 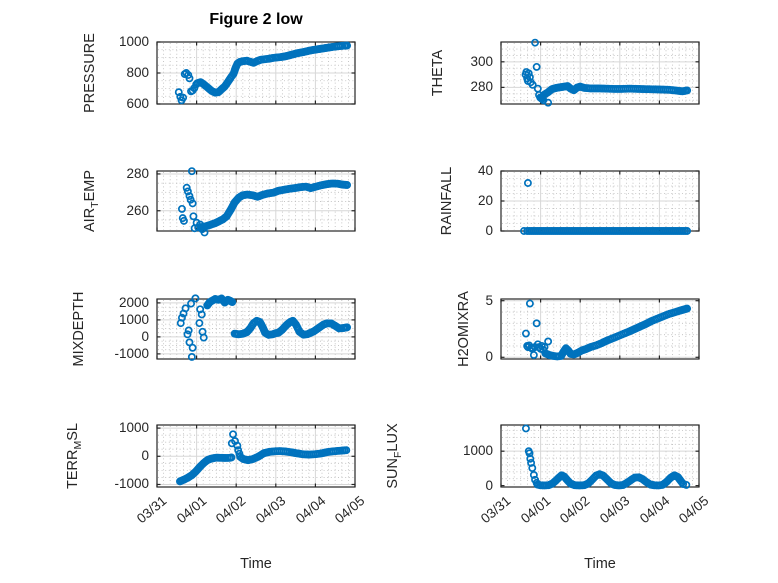 What do you see at coordinates (131, 353) in the screenshot?
I see `ytick-label-mixdepth: -1000` at bounding box center [131, 353].